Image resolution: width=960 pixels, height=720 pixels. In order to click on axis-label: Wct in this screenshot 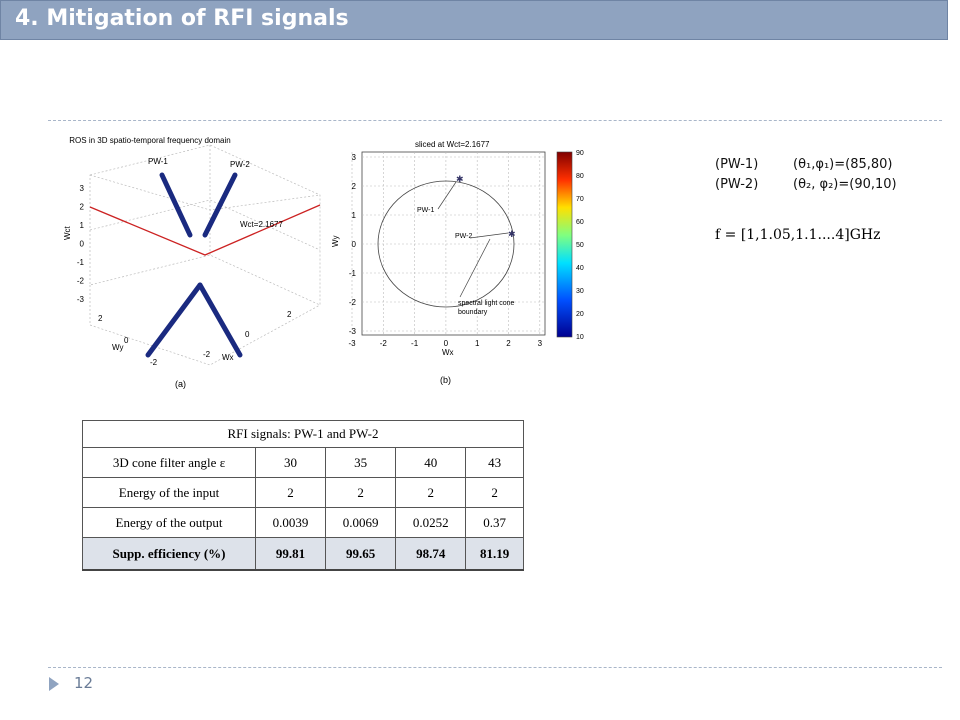, I will do `click(67, 232)`.